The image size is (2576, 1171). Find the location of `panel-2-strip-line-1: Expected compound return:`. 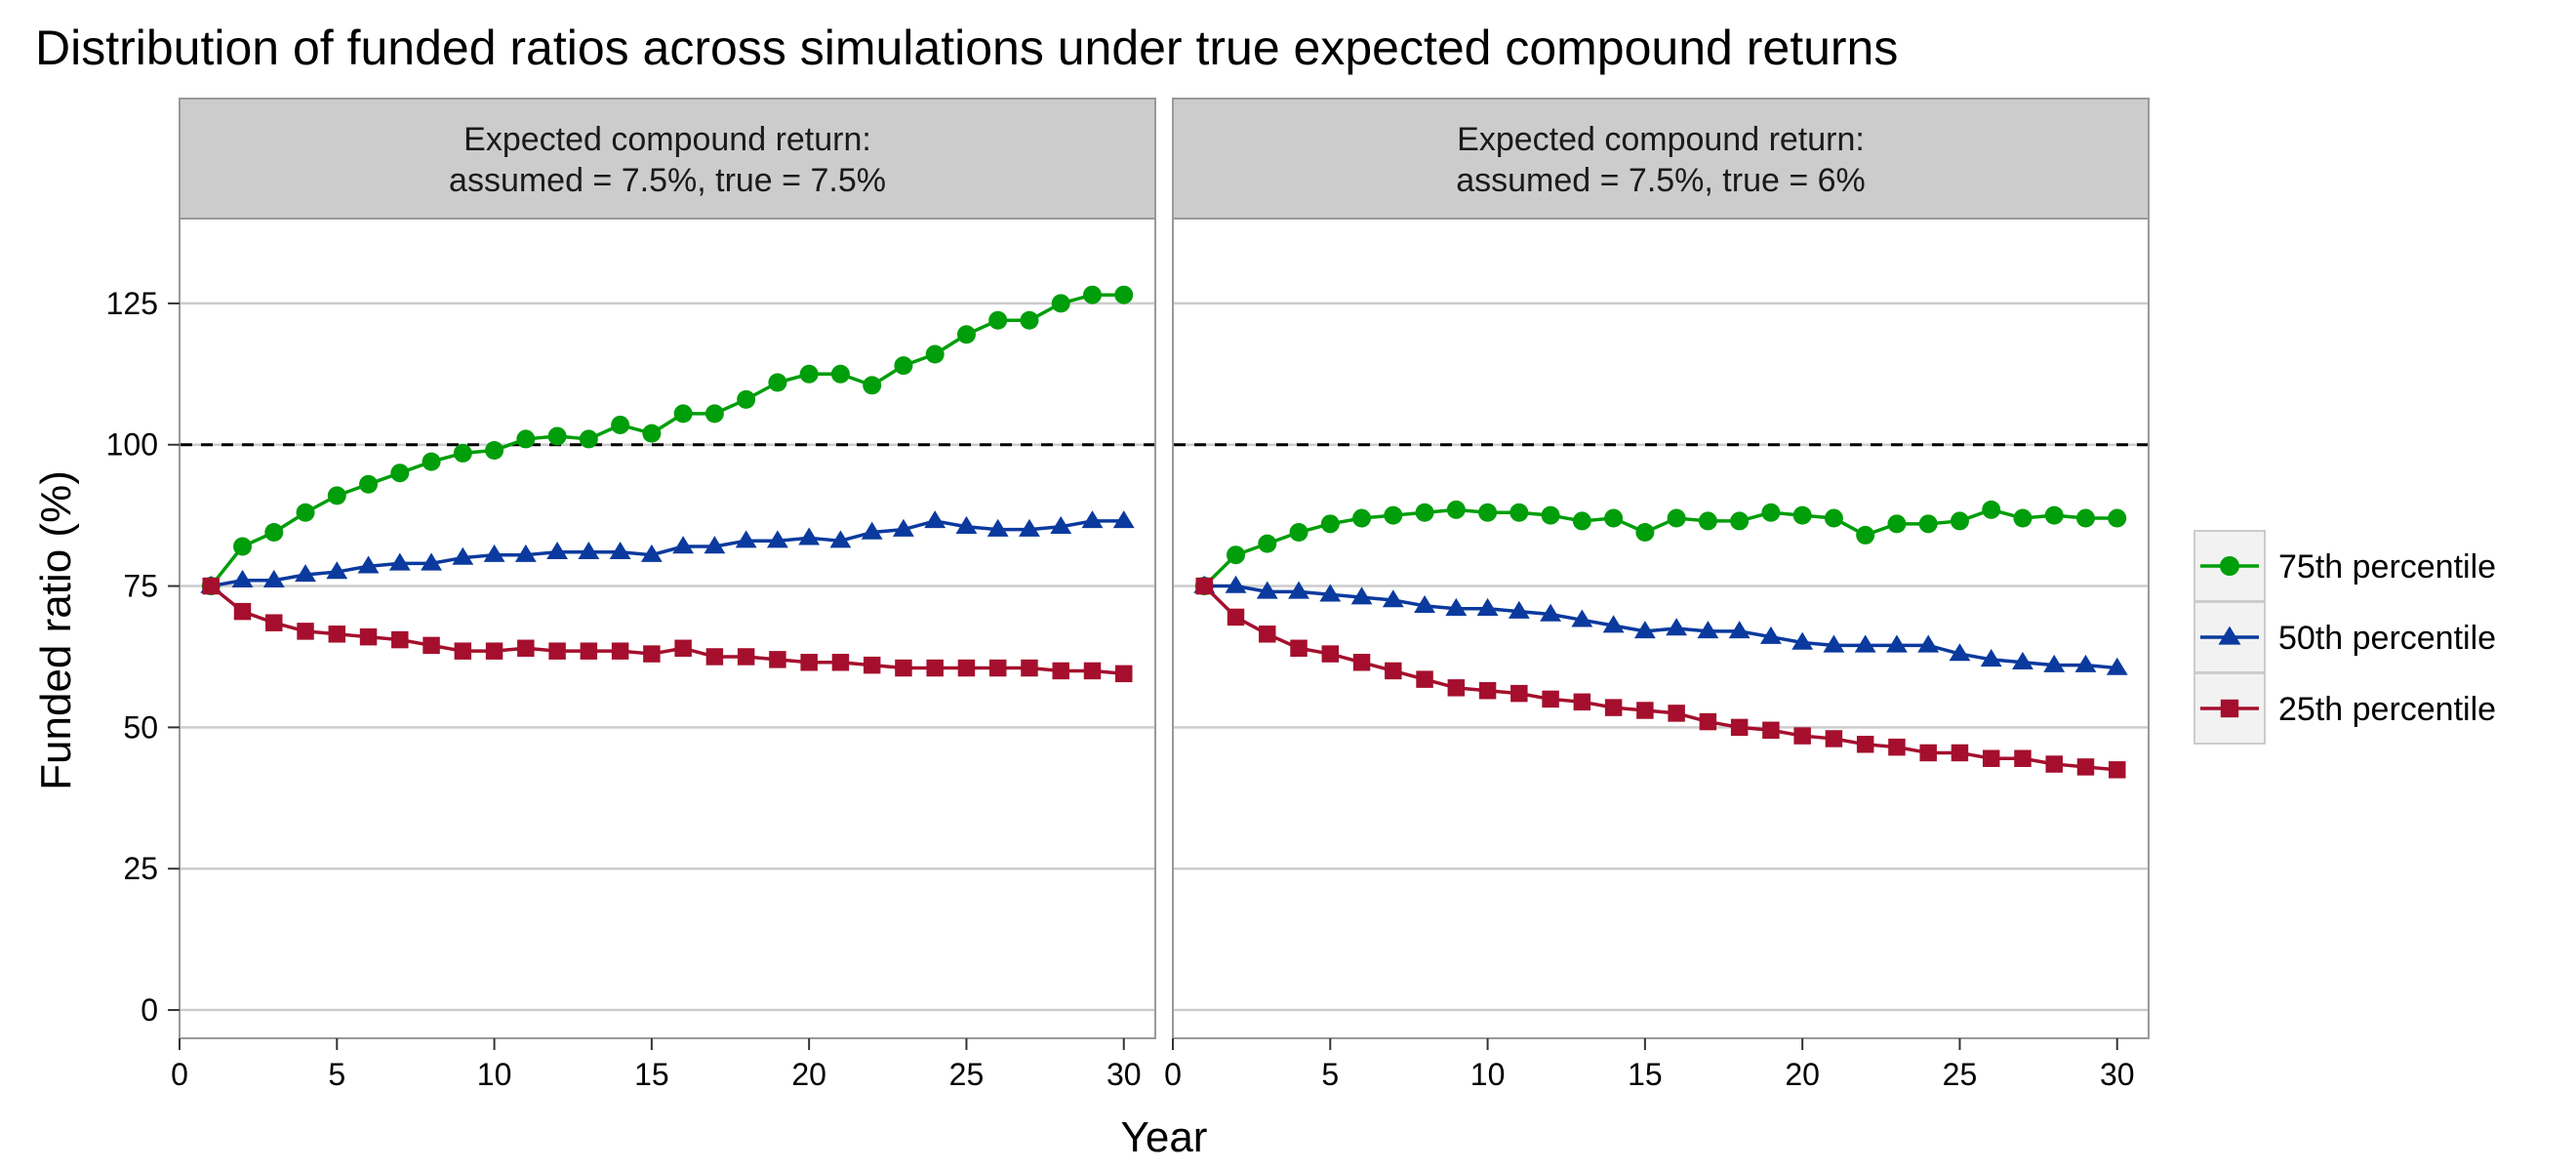

panel-2-strip-line-1: Expected compound return: is located at coordinates (1661, 139).